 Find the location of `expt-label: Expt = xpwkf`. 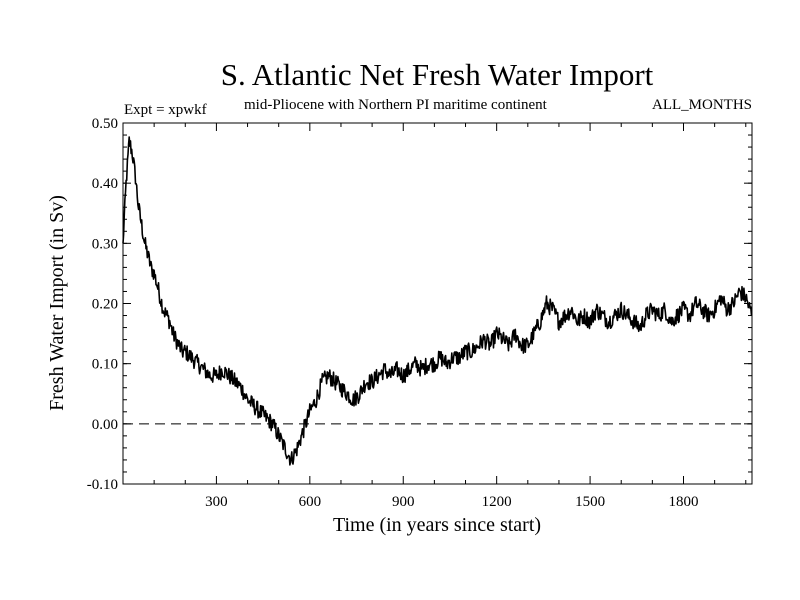

expt-label: Expt = xpwkf is located at coordinates (165, 110).